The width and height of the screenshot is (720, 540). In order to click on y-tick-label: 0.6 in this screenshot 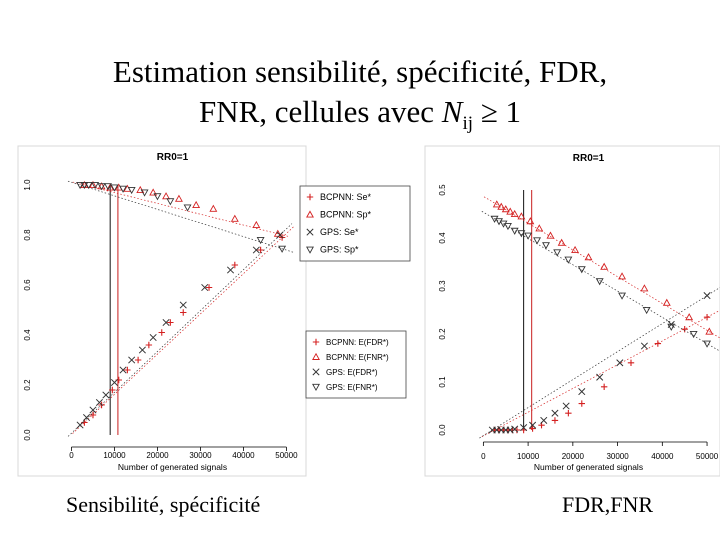, I will do `click(27, 285)`.